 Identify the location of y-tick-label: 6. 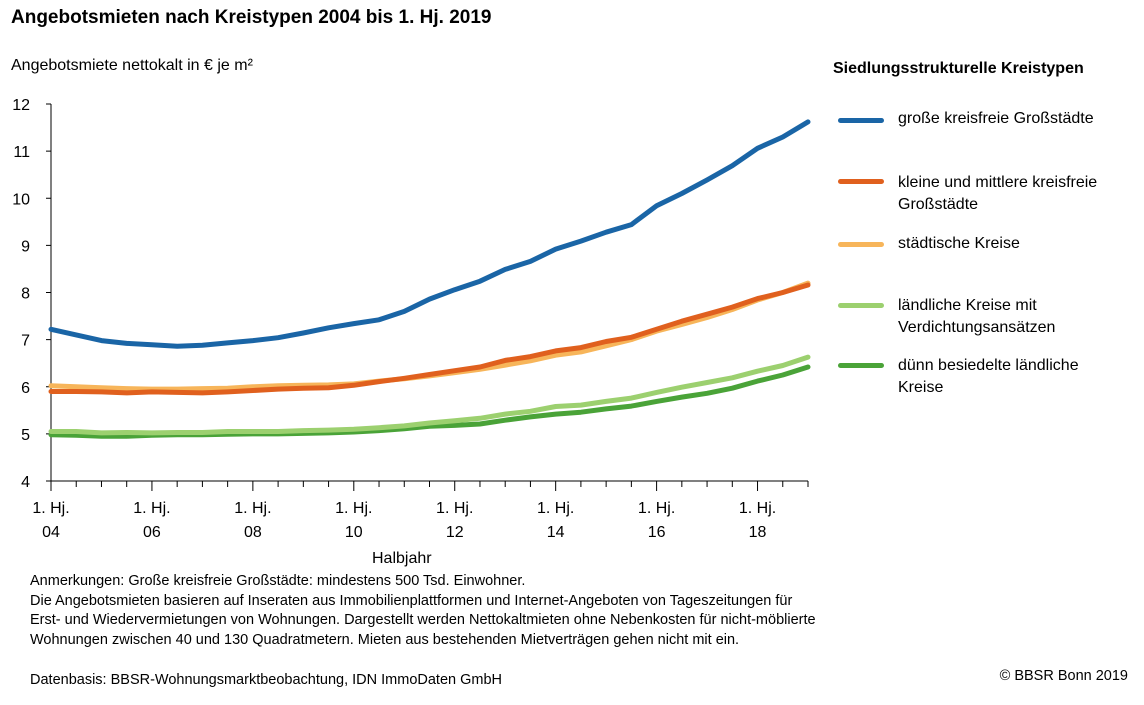
(25, 388).